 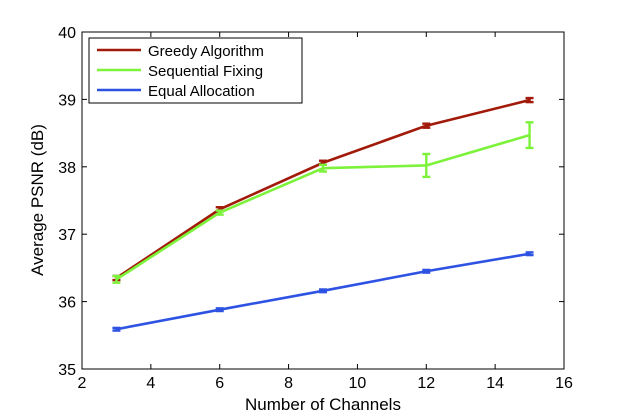 I want to click on legend-label: Equal Allocation, so click(x=201, y=91).